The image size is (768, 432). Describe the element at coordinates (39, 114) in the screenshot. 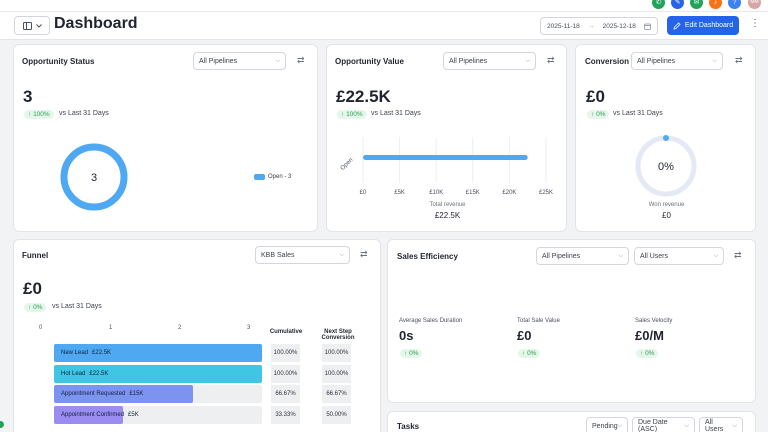

I see `change-badge: ↑ 100%` at that location.